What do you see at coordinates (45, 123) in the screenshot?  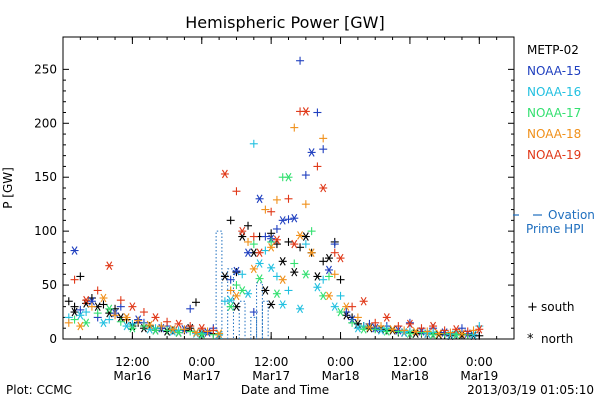 I see `y-tick-label: 200` at bounding box center [45, 123].